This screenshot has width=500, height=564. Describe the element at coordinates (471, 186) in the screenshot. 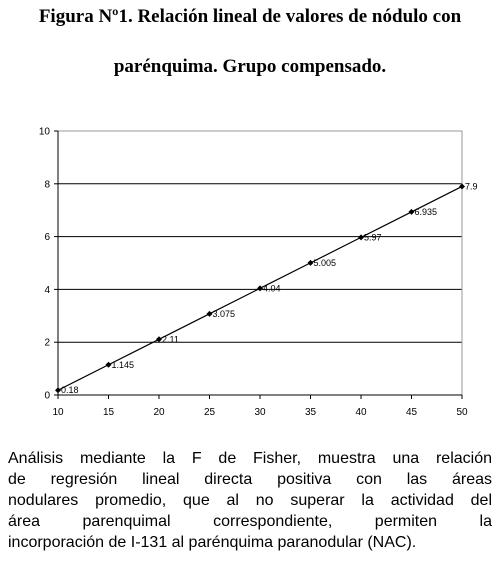

I see `data-label: 7.9` at that location.